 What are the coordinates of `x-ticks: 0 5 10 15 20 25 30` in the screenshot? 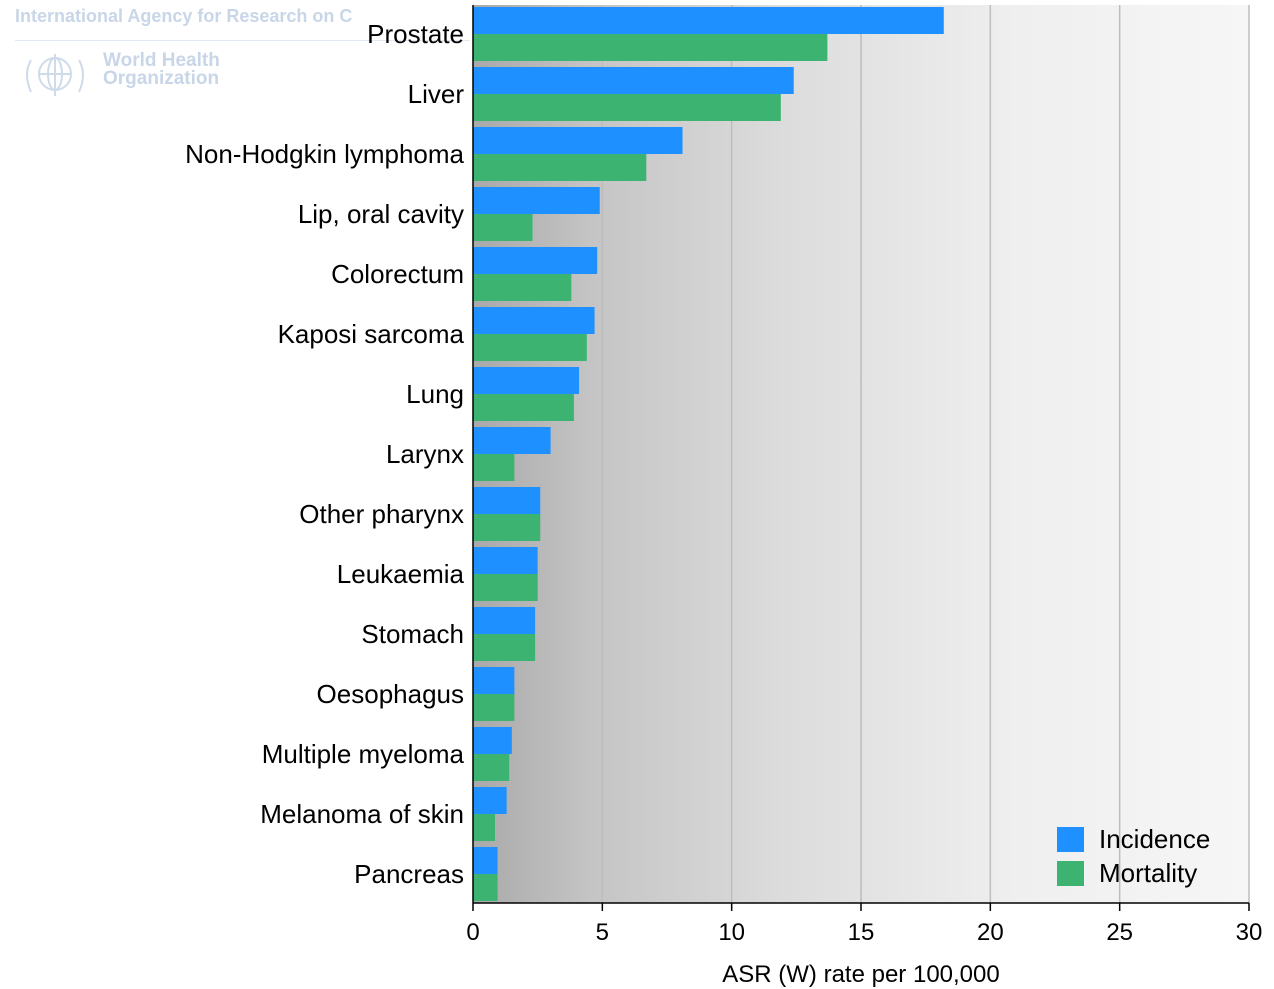 It's located at (864, 924).